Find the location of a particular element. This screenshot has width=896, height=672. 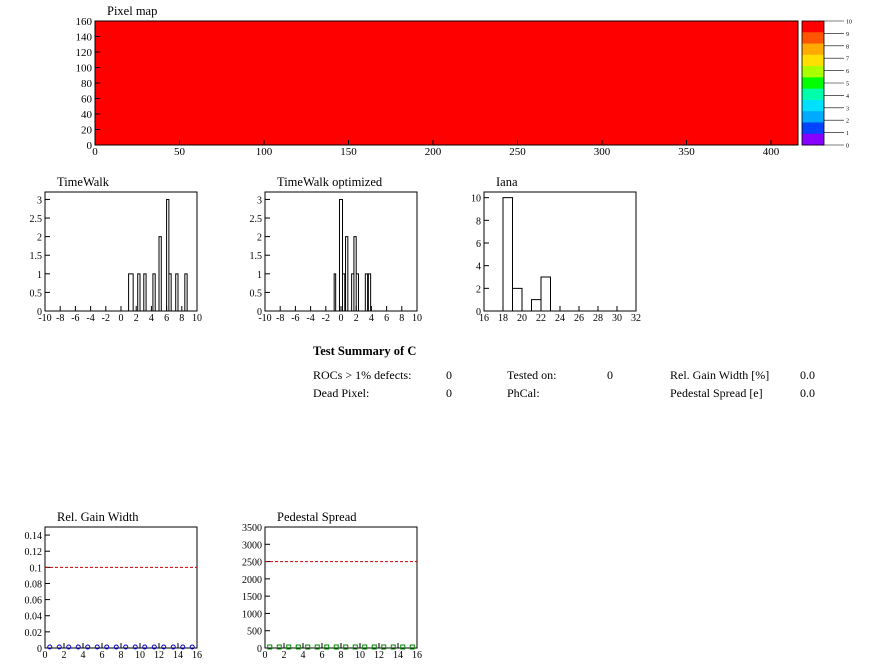

timewalk-ytick-label: 2 is located at coordinates (39, 238).